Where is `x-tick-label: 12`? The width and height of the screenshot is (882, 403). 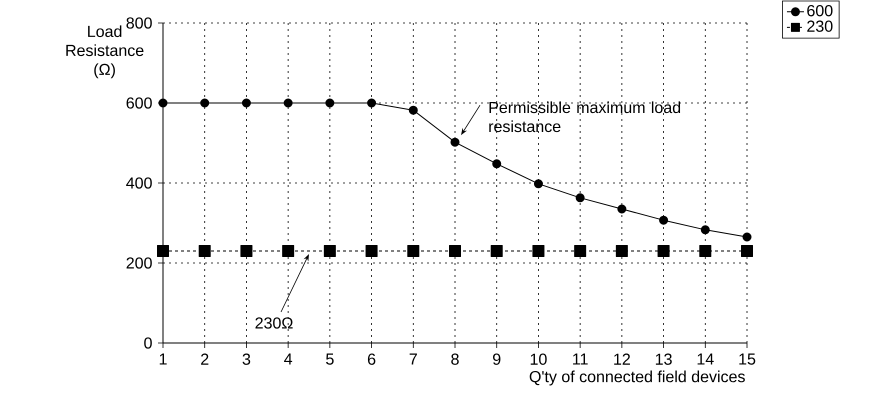
x-tick-label: 12 is located at coordinates (622, 359).